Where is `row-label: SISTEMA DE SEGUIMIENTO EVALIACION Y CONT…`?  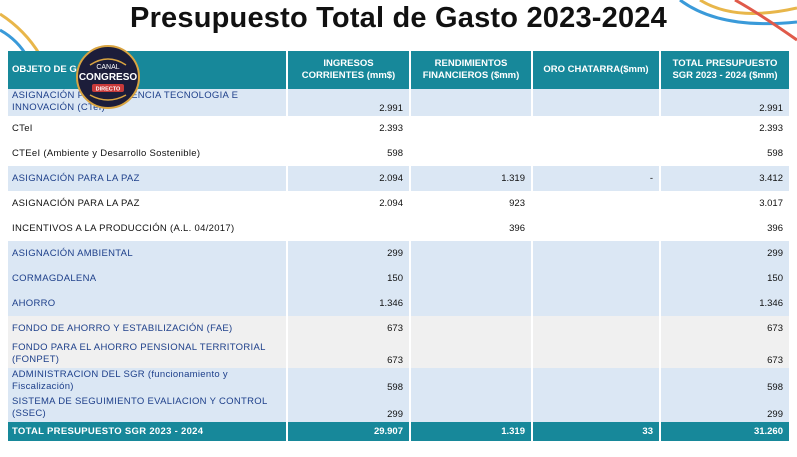
row-label: SISTEMA DE SEGUIMIENTO EVALIACION Y CONT… is located at coordinates (148, 408).